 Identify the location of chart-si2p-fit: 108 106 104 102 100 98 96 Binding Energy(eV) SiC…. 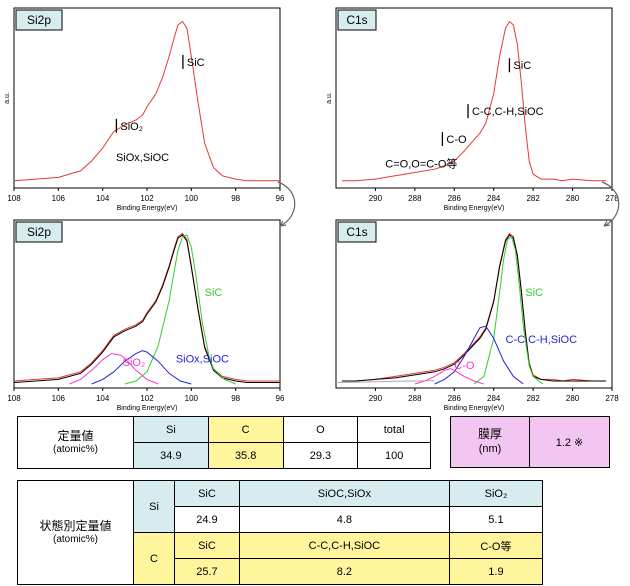
(146, 315).